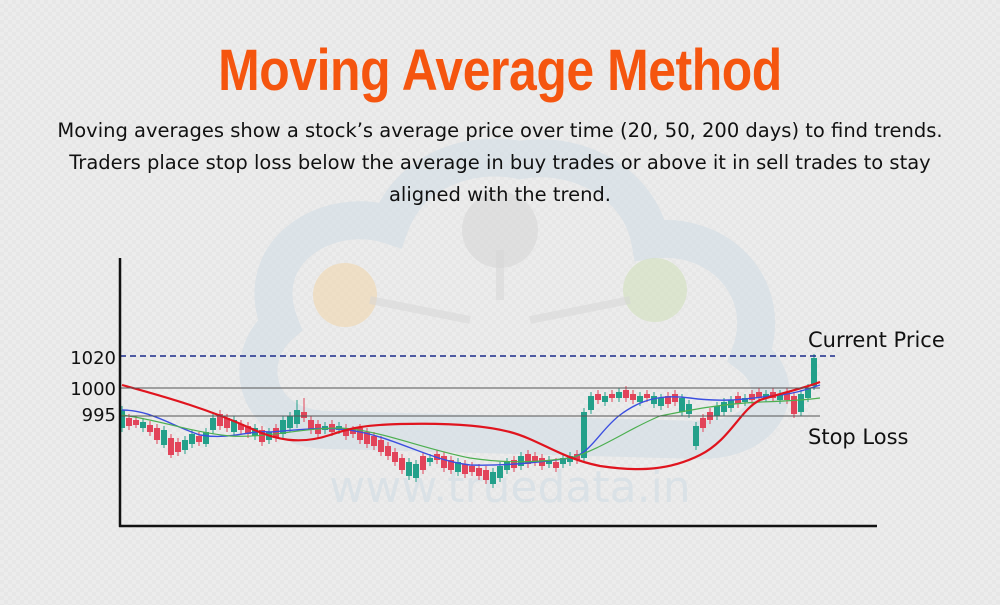 This screenshot has height=605, width=1000. I want to click on ma-long-line, so click(471, 425).